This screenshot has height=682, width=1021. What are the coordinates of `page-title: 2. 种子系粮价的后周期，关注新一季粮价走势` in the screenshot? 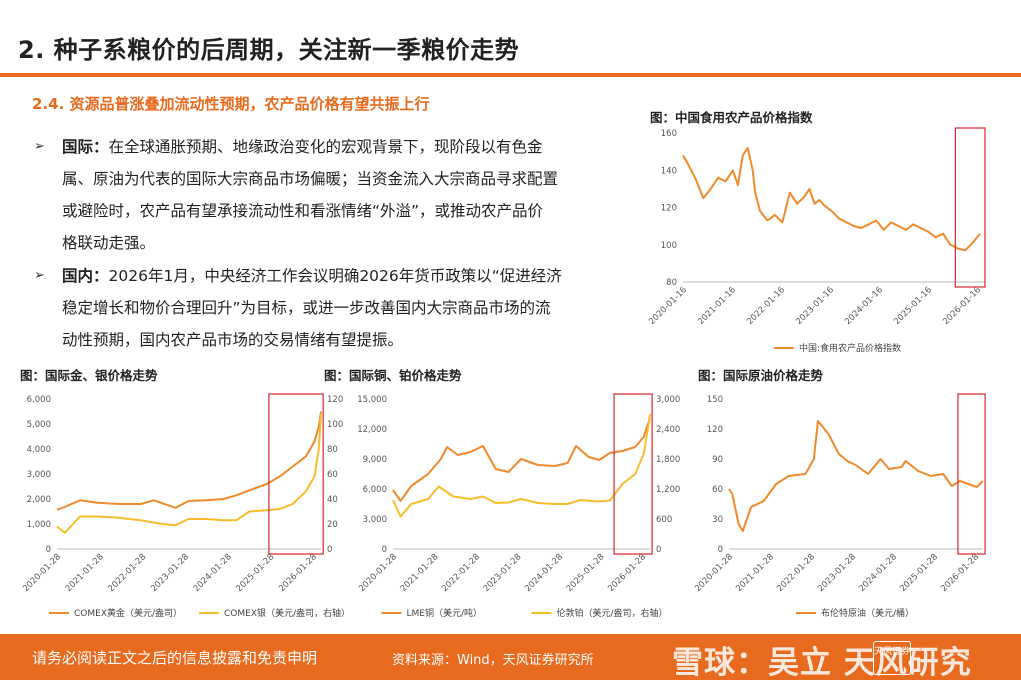 It's located at (269, 50).